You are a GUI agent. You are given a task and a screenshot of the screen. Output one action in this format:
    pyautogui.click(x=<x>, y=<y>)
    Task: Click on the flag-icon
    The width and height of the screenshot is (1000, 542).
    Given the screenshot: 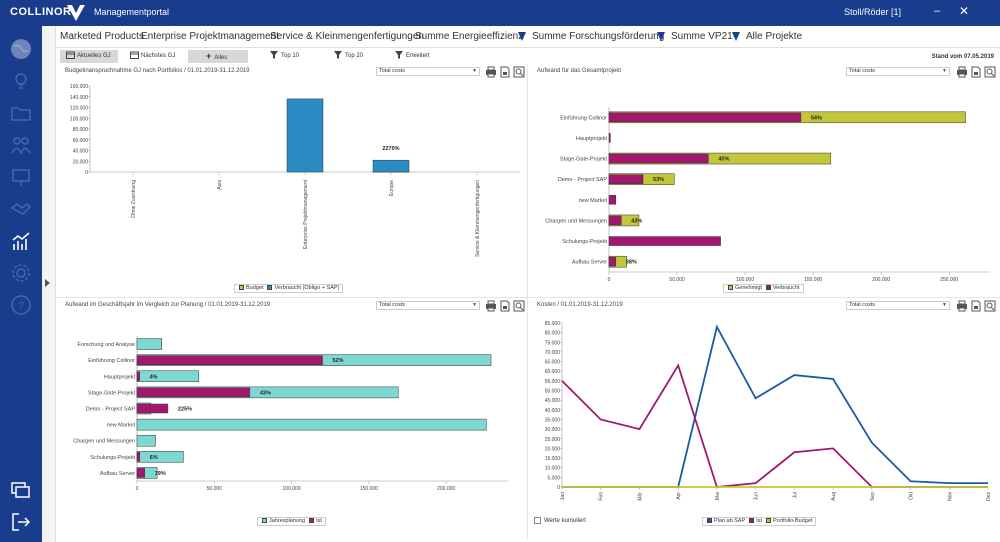 What is the action you would take?
    pyautogui.click(x=661, y=36)
    